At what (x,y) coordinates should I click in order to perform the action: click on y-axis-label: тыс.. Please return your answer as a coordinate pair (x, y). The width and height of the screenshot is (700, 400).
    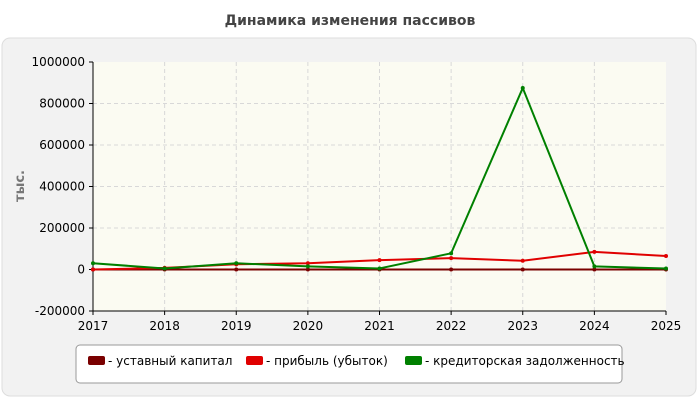
    Looking at the image, I should click on (20, 186).